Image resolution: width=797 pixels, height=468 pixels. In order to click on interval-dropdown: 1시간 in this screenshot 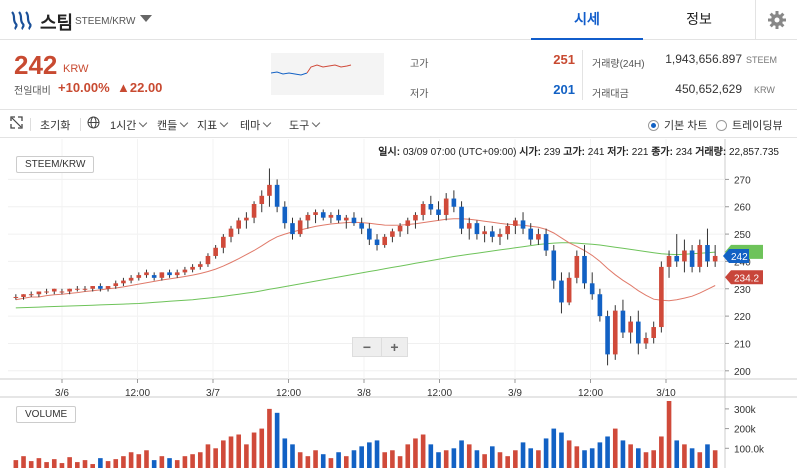, I will do `click(129, 125)`.